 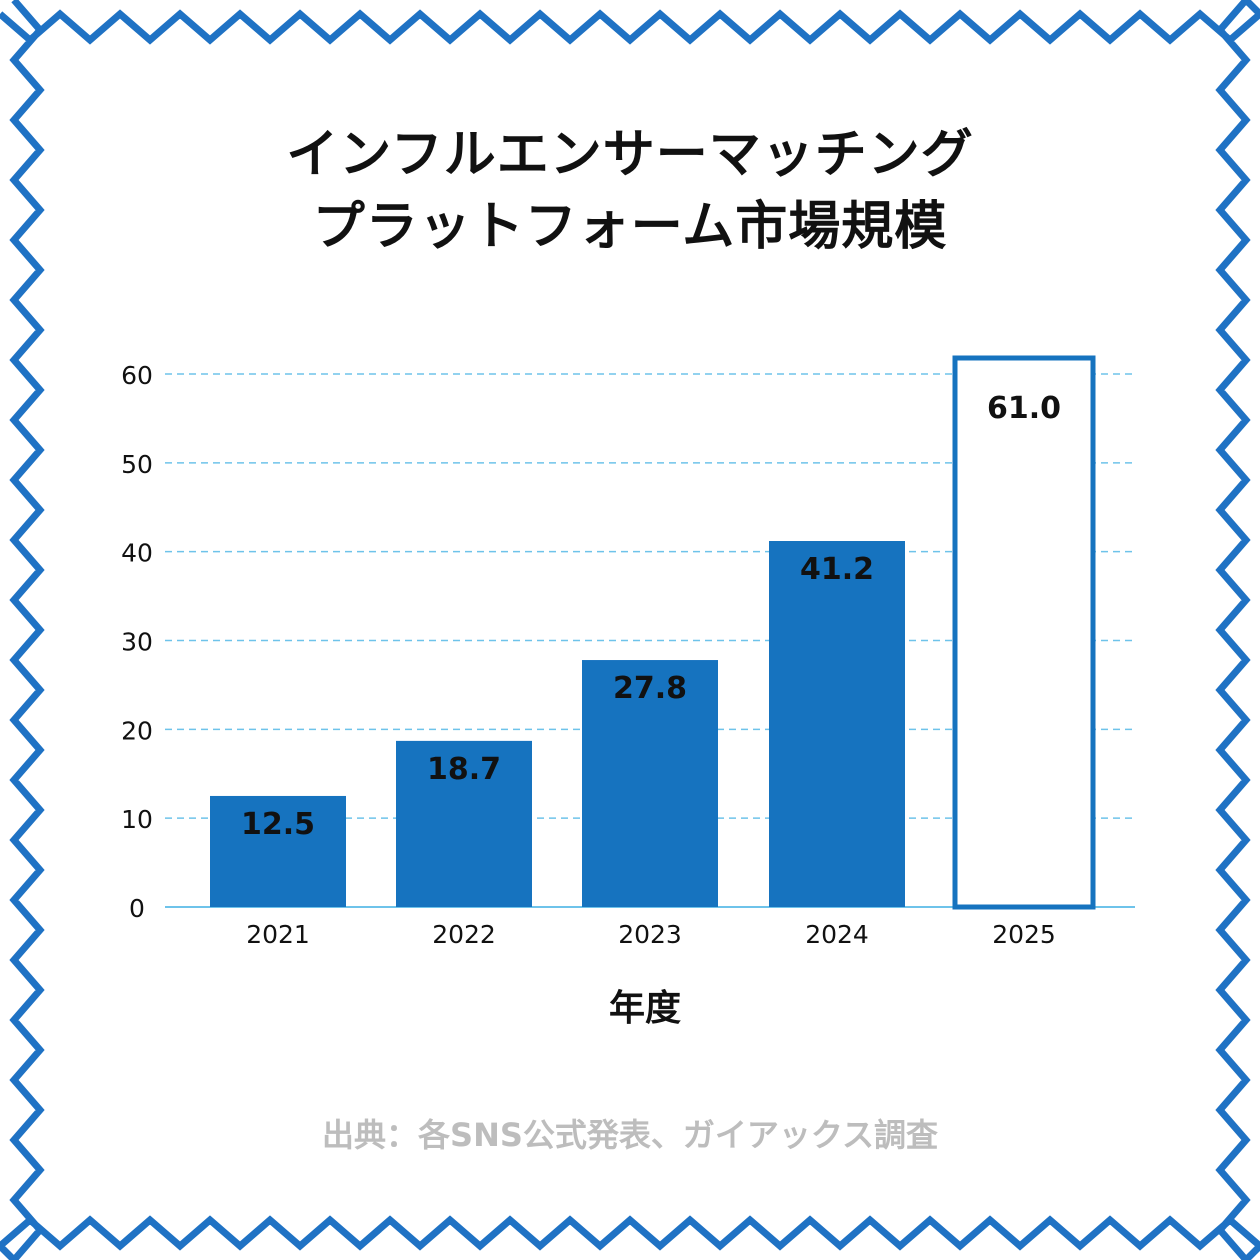 I want to click on y-tick-label: 20, so click(x=137, y=730).